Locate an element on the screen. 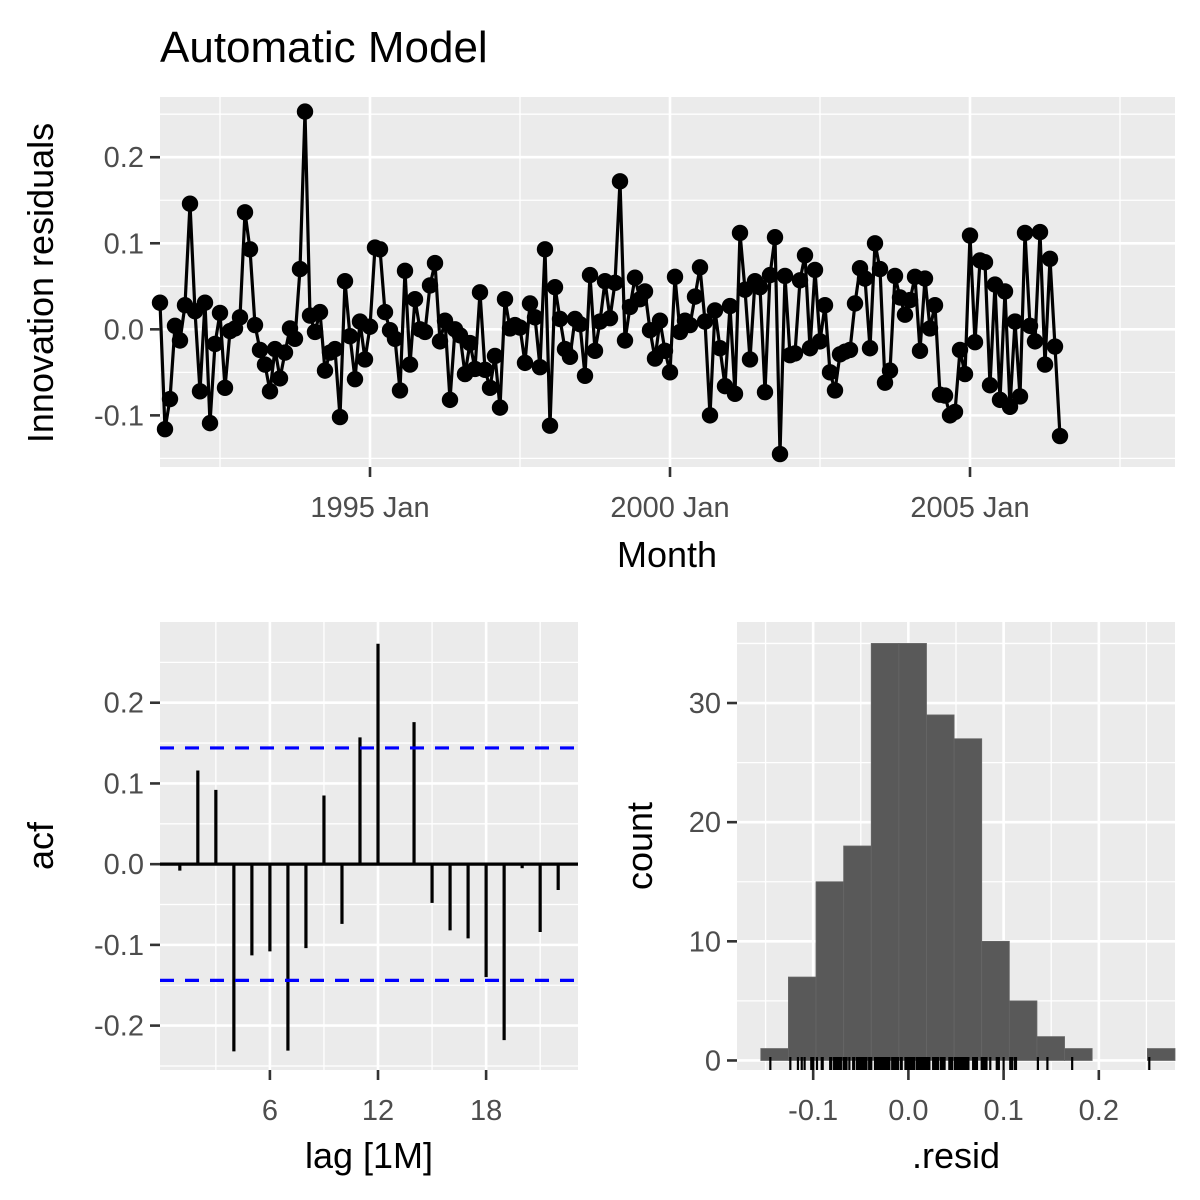 Image resolution: width=1200 pixels, height=1200 pixels. residuals-x-tick-label: 2000 Jan is located at coordinates (669, 508).